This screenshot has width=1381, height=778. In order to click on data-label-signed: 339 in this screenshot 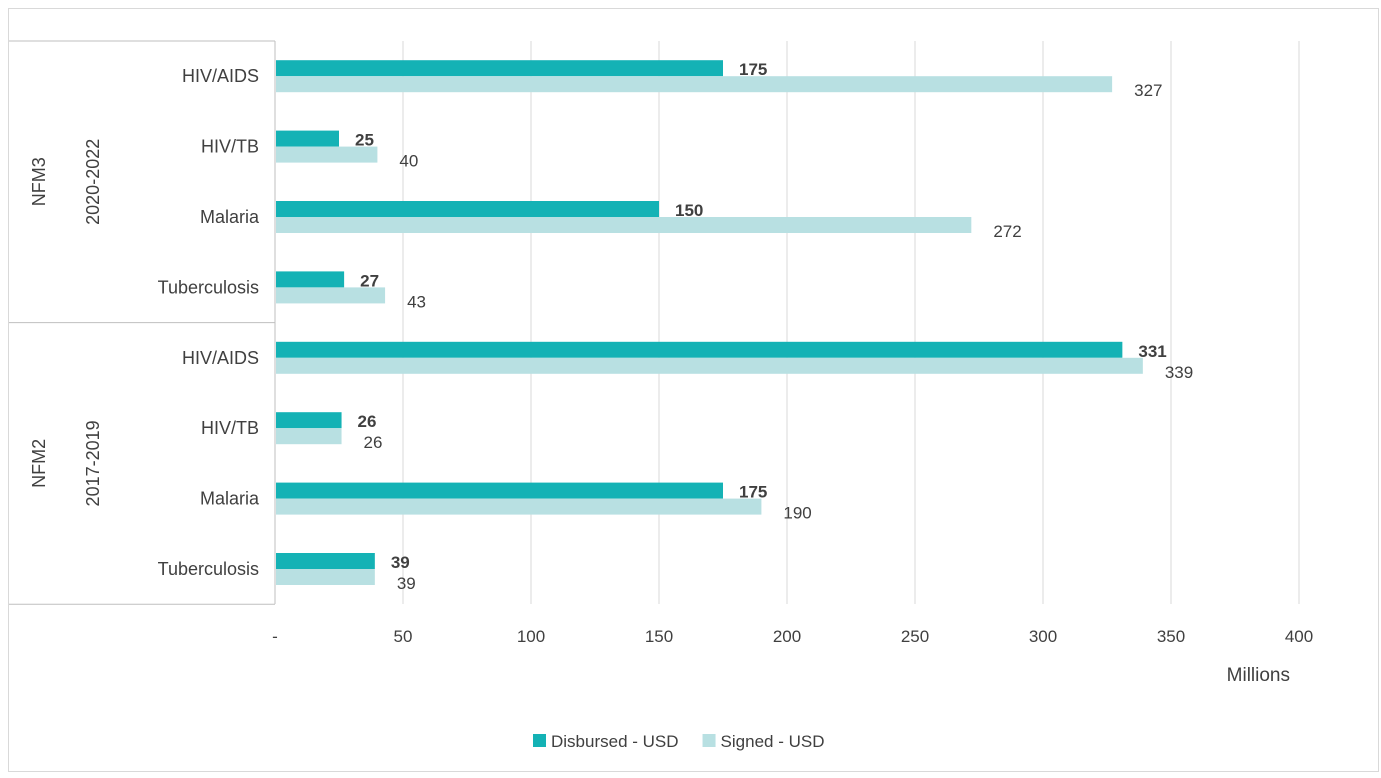, I will do `click(1179, 372)`.